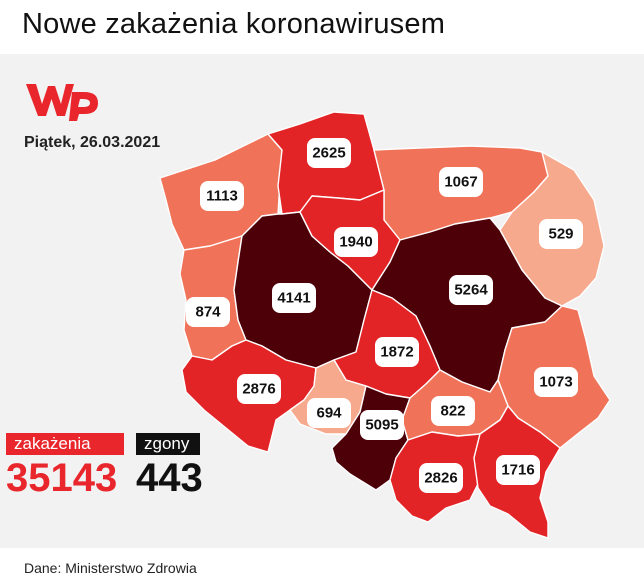 The image size is (644, 587). What do you see at coordinates (65, 444) in the screenshot?
I see `cases-label: zakażenia` at bounding box center [65, 444].